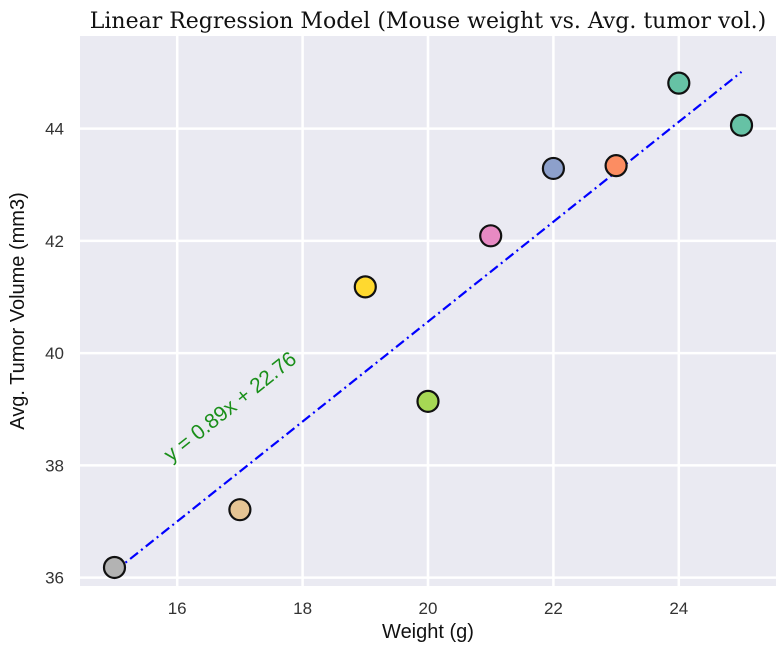  I want to click on x-tick-label: 16, so click(177, 608).